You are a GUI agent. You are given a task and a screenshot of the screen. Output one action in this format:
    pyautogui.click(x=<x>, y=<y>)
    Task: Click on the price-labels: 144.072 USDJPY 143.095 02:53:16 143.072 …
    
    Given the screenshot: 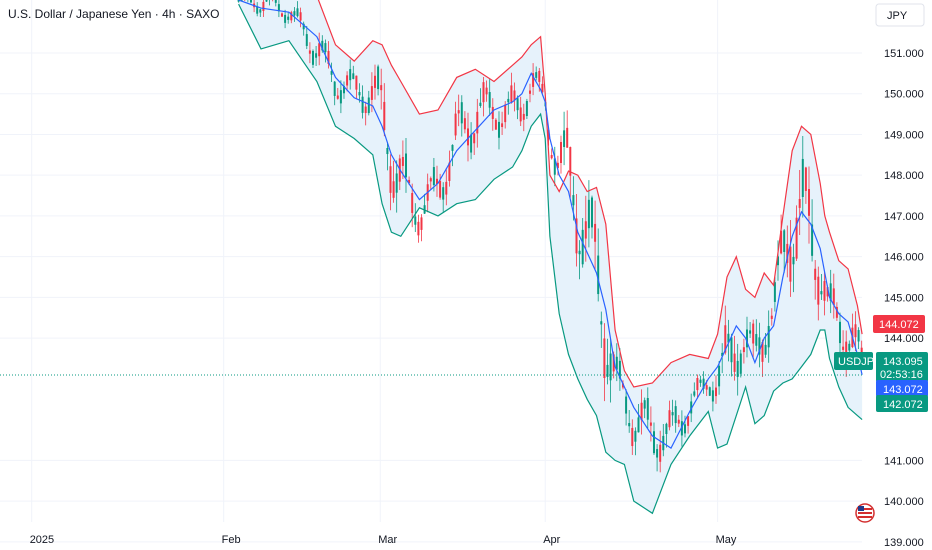 What is the action you would take?
    pyautogui.click(x=881, y=363)
    